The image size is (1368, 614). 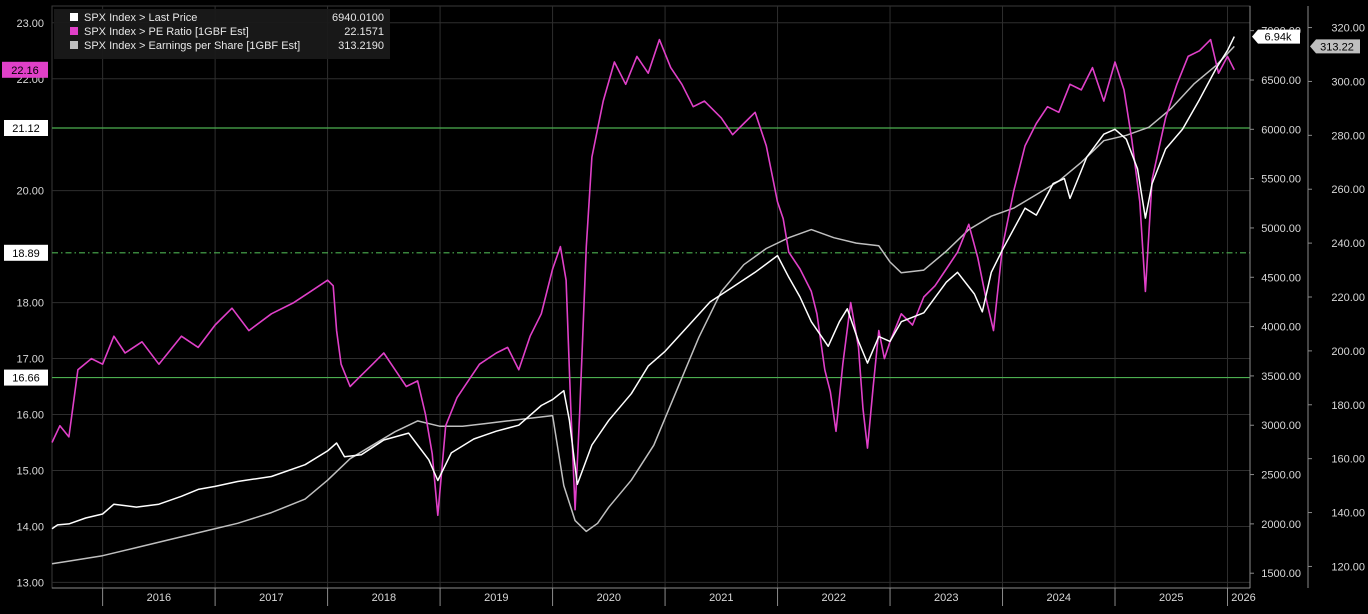 What do you see at coordinates (140, 18) in the screenshot?
I see `legend-label: SPX Index > Last Price` at bounding box center [140, 18].